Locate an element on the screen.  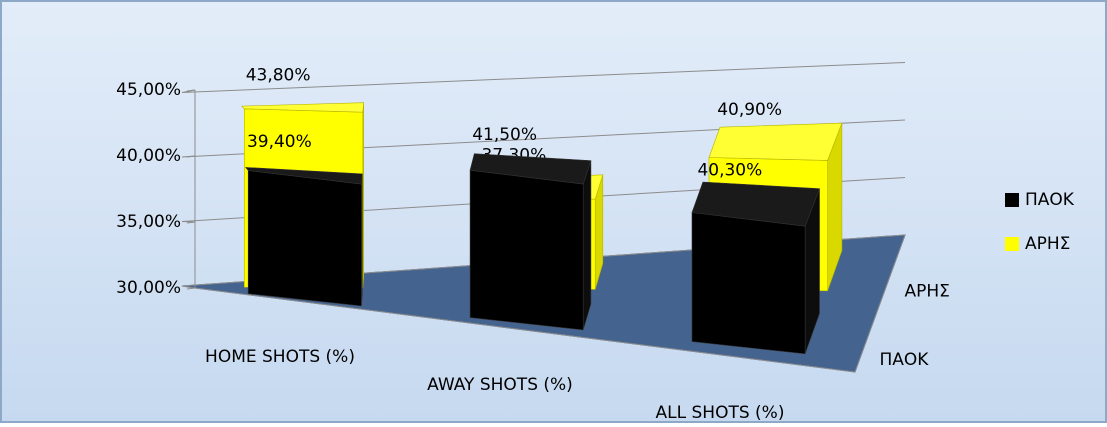
x-axis is located at coordinates (525, 330).